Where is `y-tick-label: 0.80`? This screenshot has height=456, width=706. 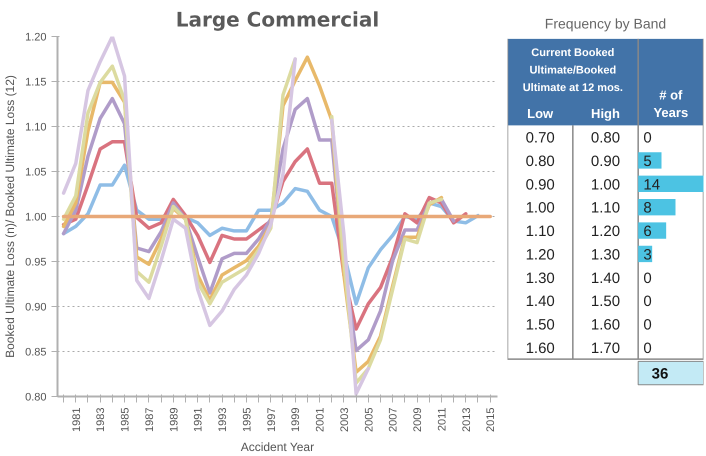 y-tick-label: 0.80 is located at coordinates (36, 398).